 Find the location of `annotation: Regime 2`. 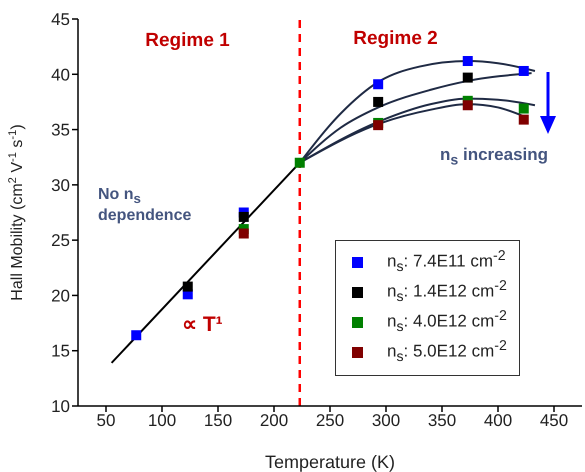

annotation: Regime 2 is located at coordinates (395, 39).